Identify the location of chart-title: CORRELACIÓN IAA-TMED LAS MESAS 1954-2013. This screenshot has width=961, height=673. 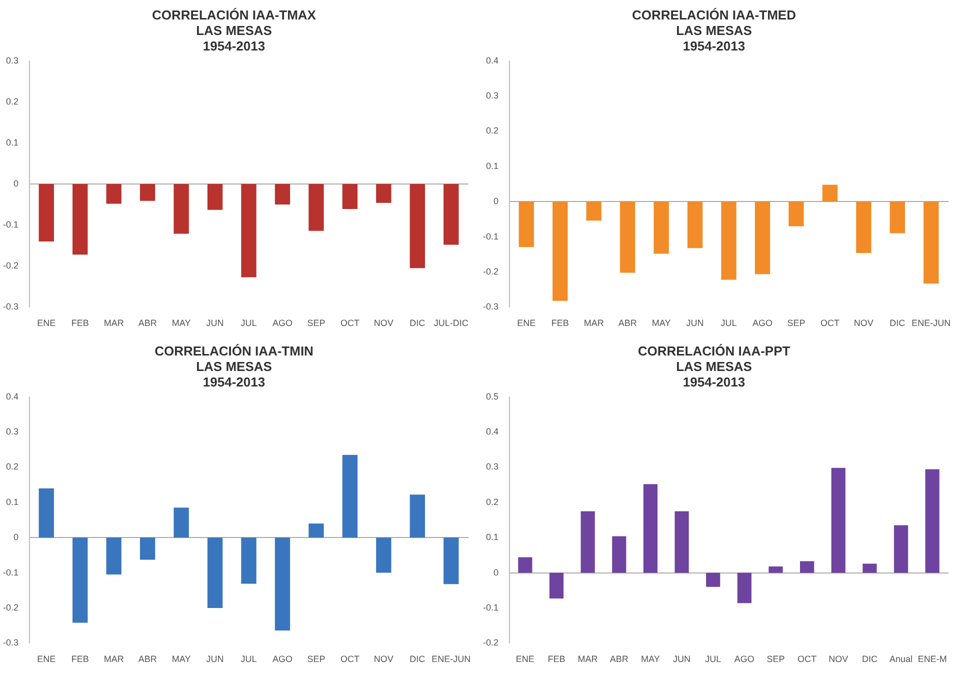
(714, 30).